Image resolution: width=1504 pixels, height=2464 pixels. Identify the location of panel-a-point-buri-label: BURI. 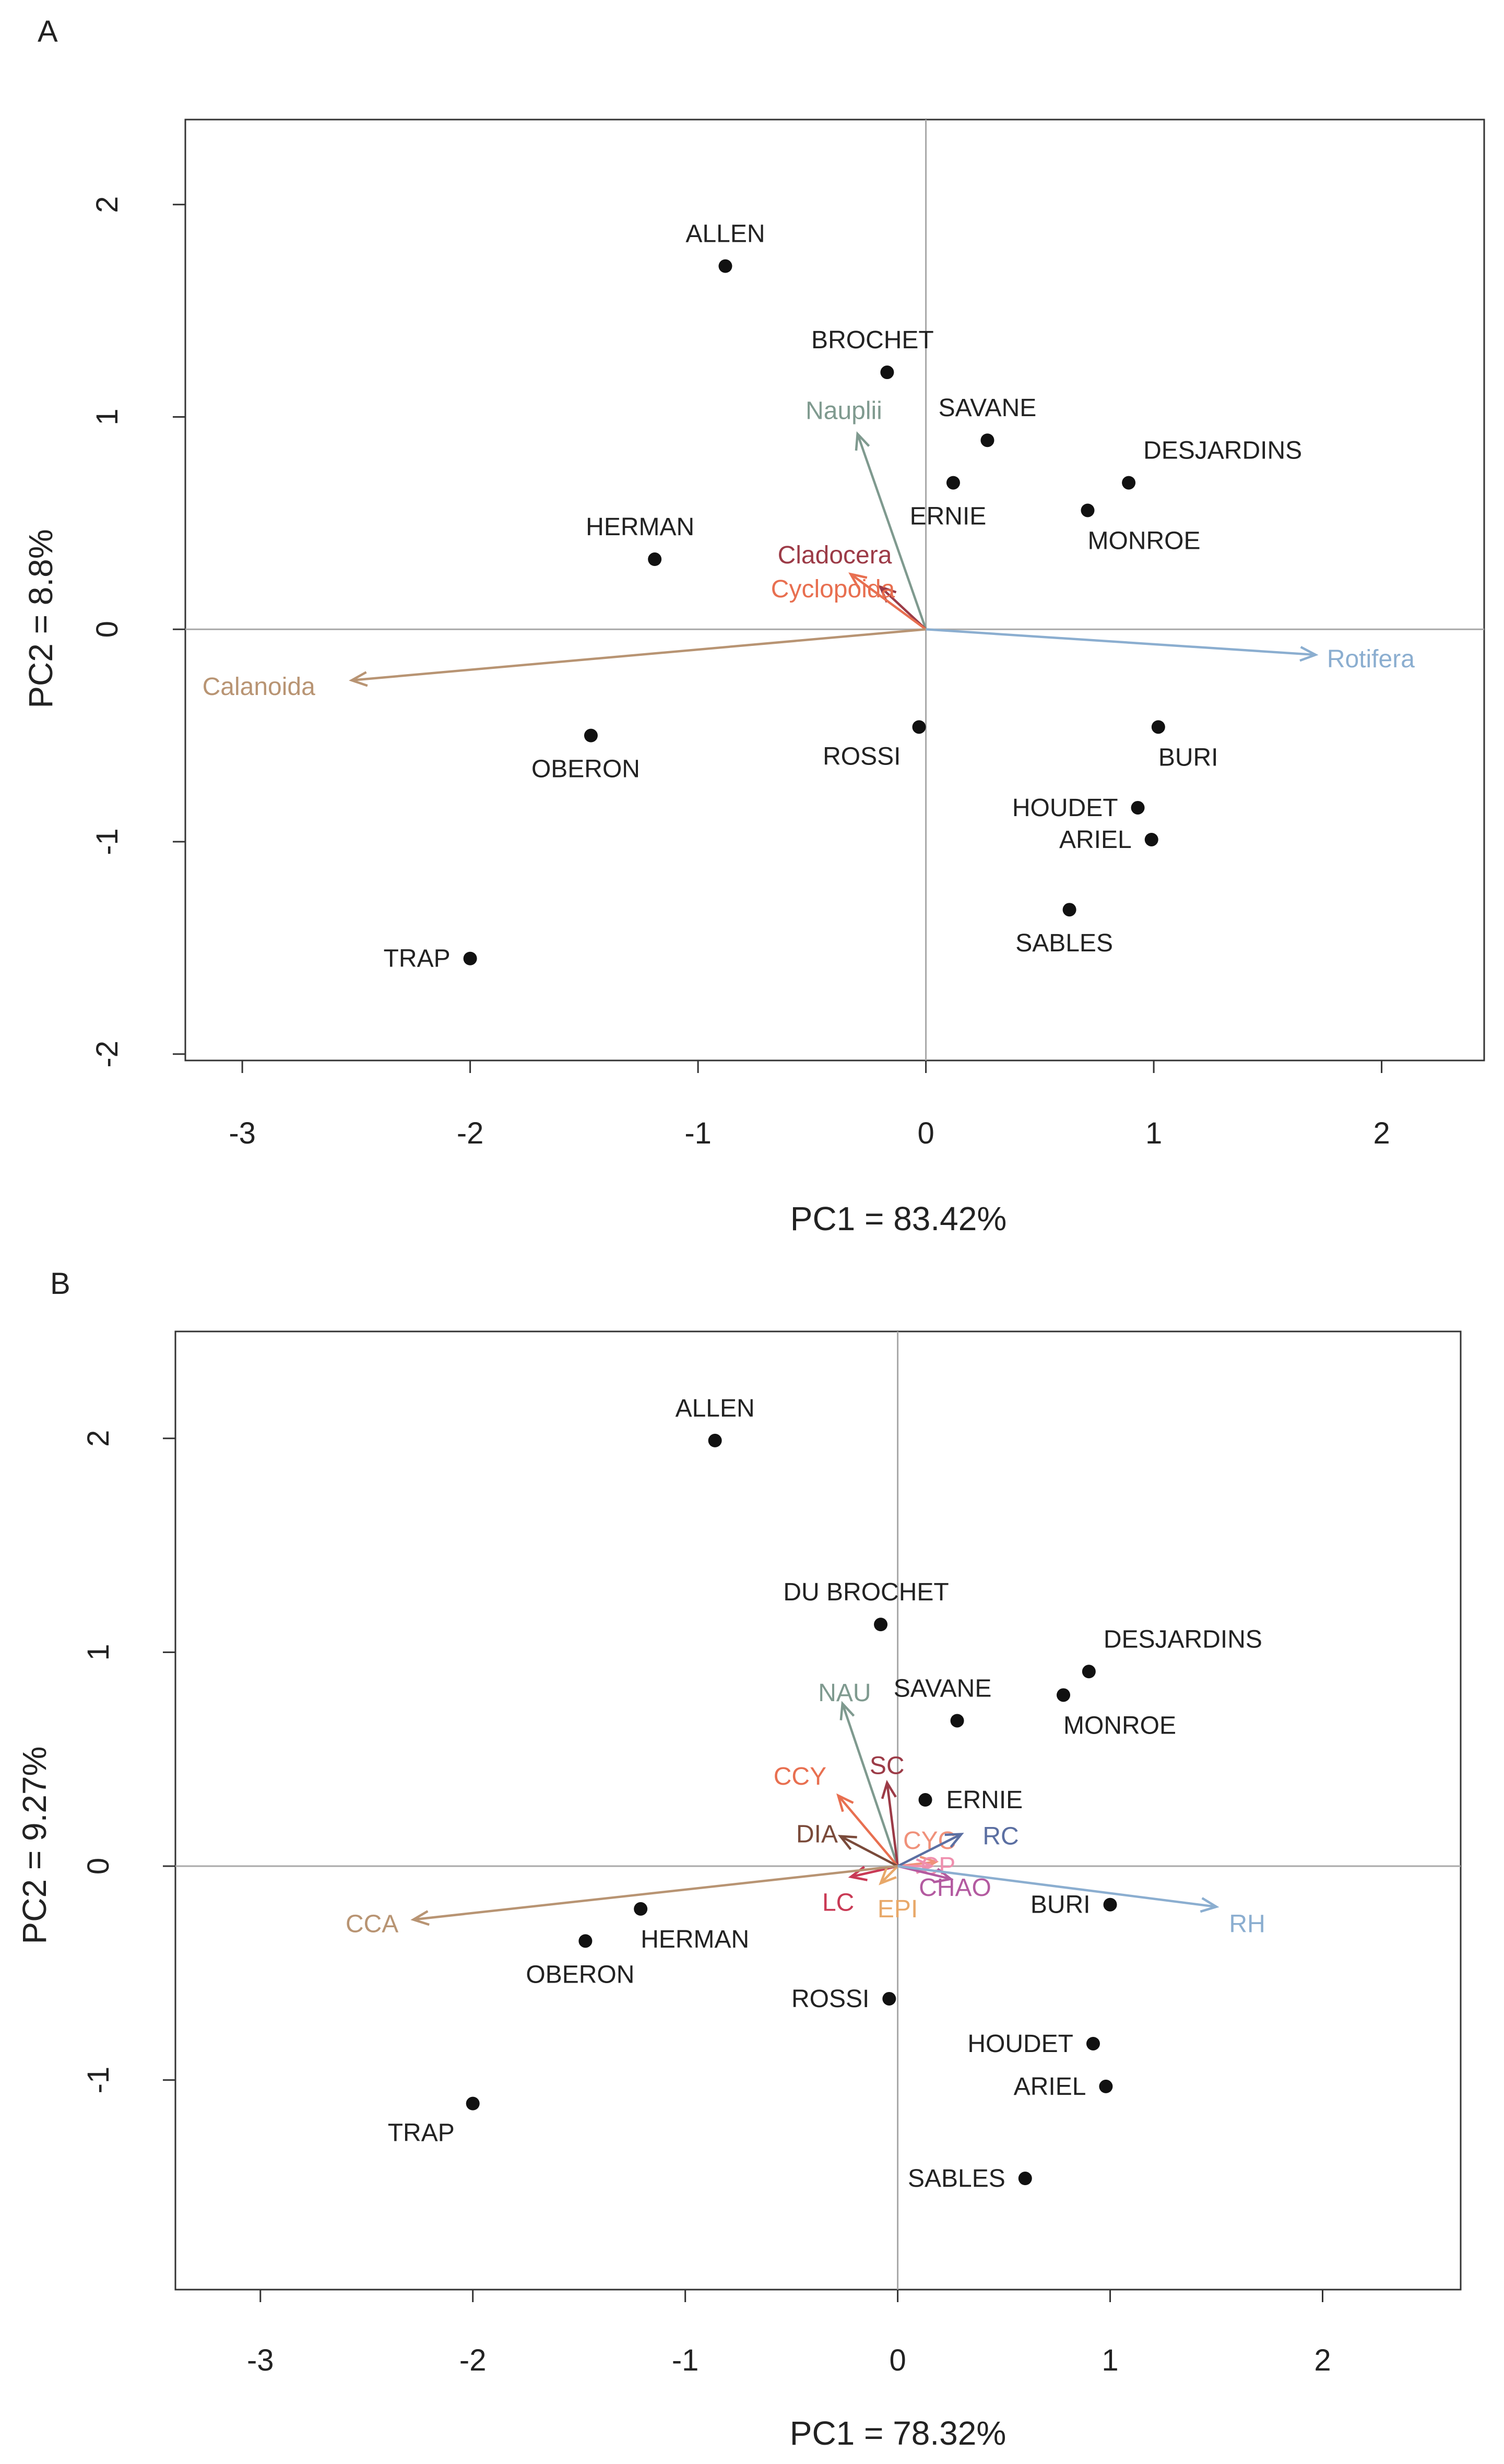
(1188, 757).